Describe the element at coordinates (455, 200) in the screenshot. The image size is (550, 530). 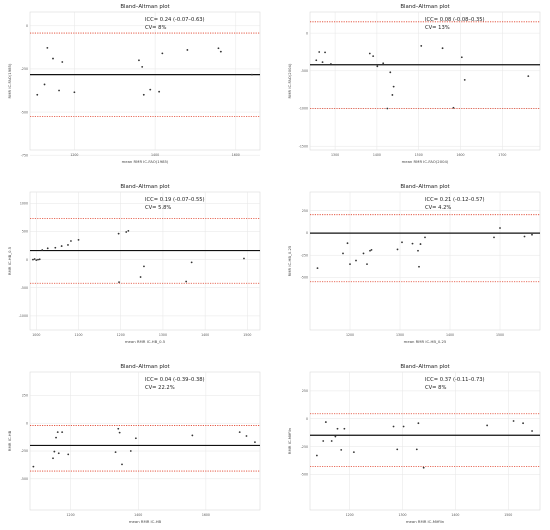
I see `icc-annotation: ICC= 0.21 (-0.12–0.57)` at that location.